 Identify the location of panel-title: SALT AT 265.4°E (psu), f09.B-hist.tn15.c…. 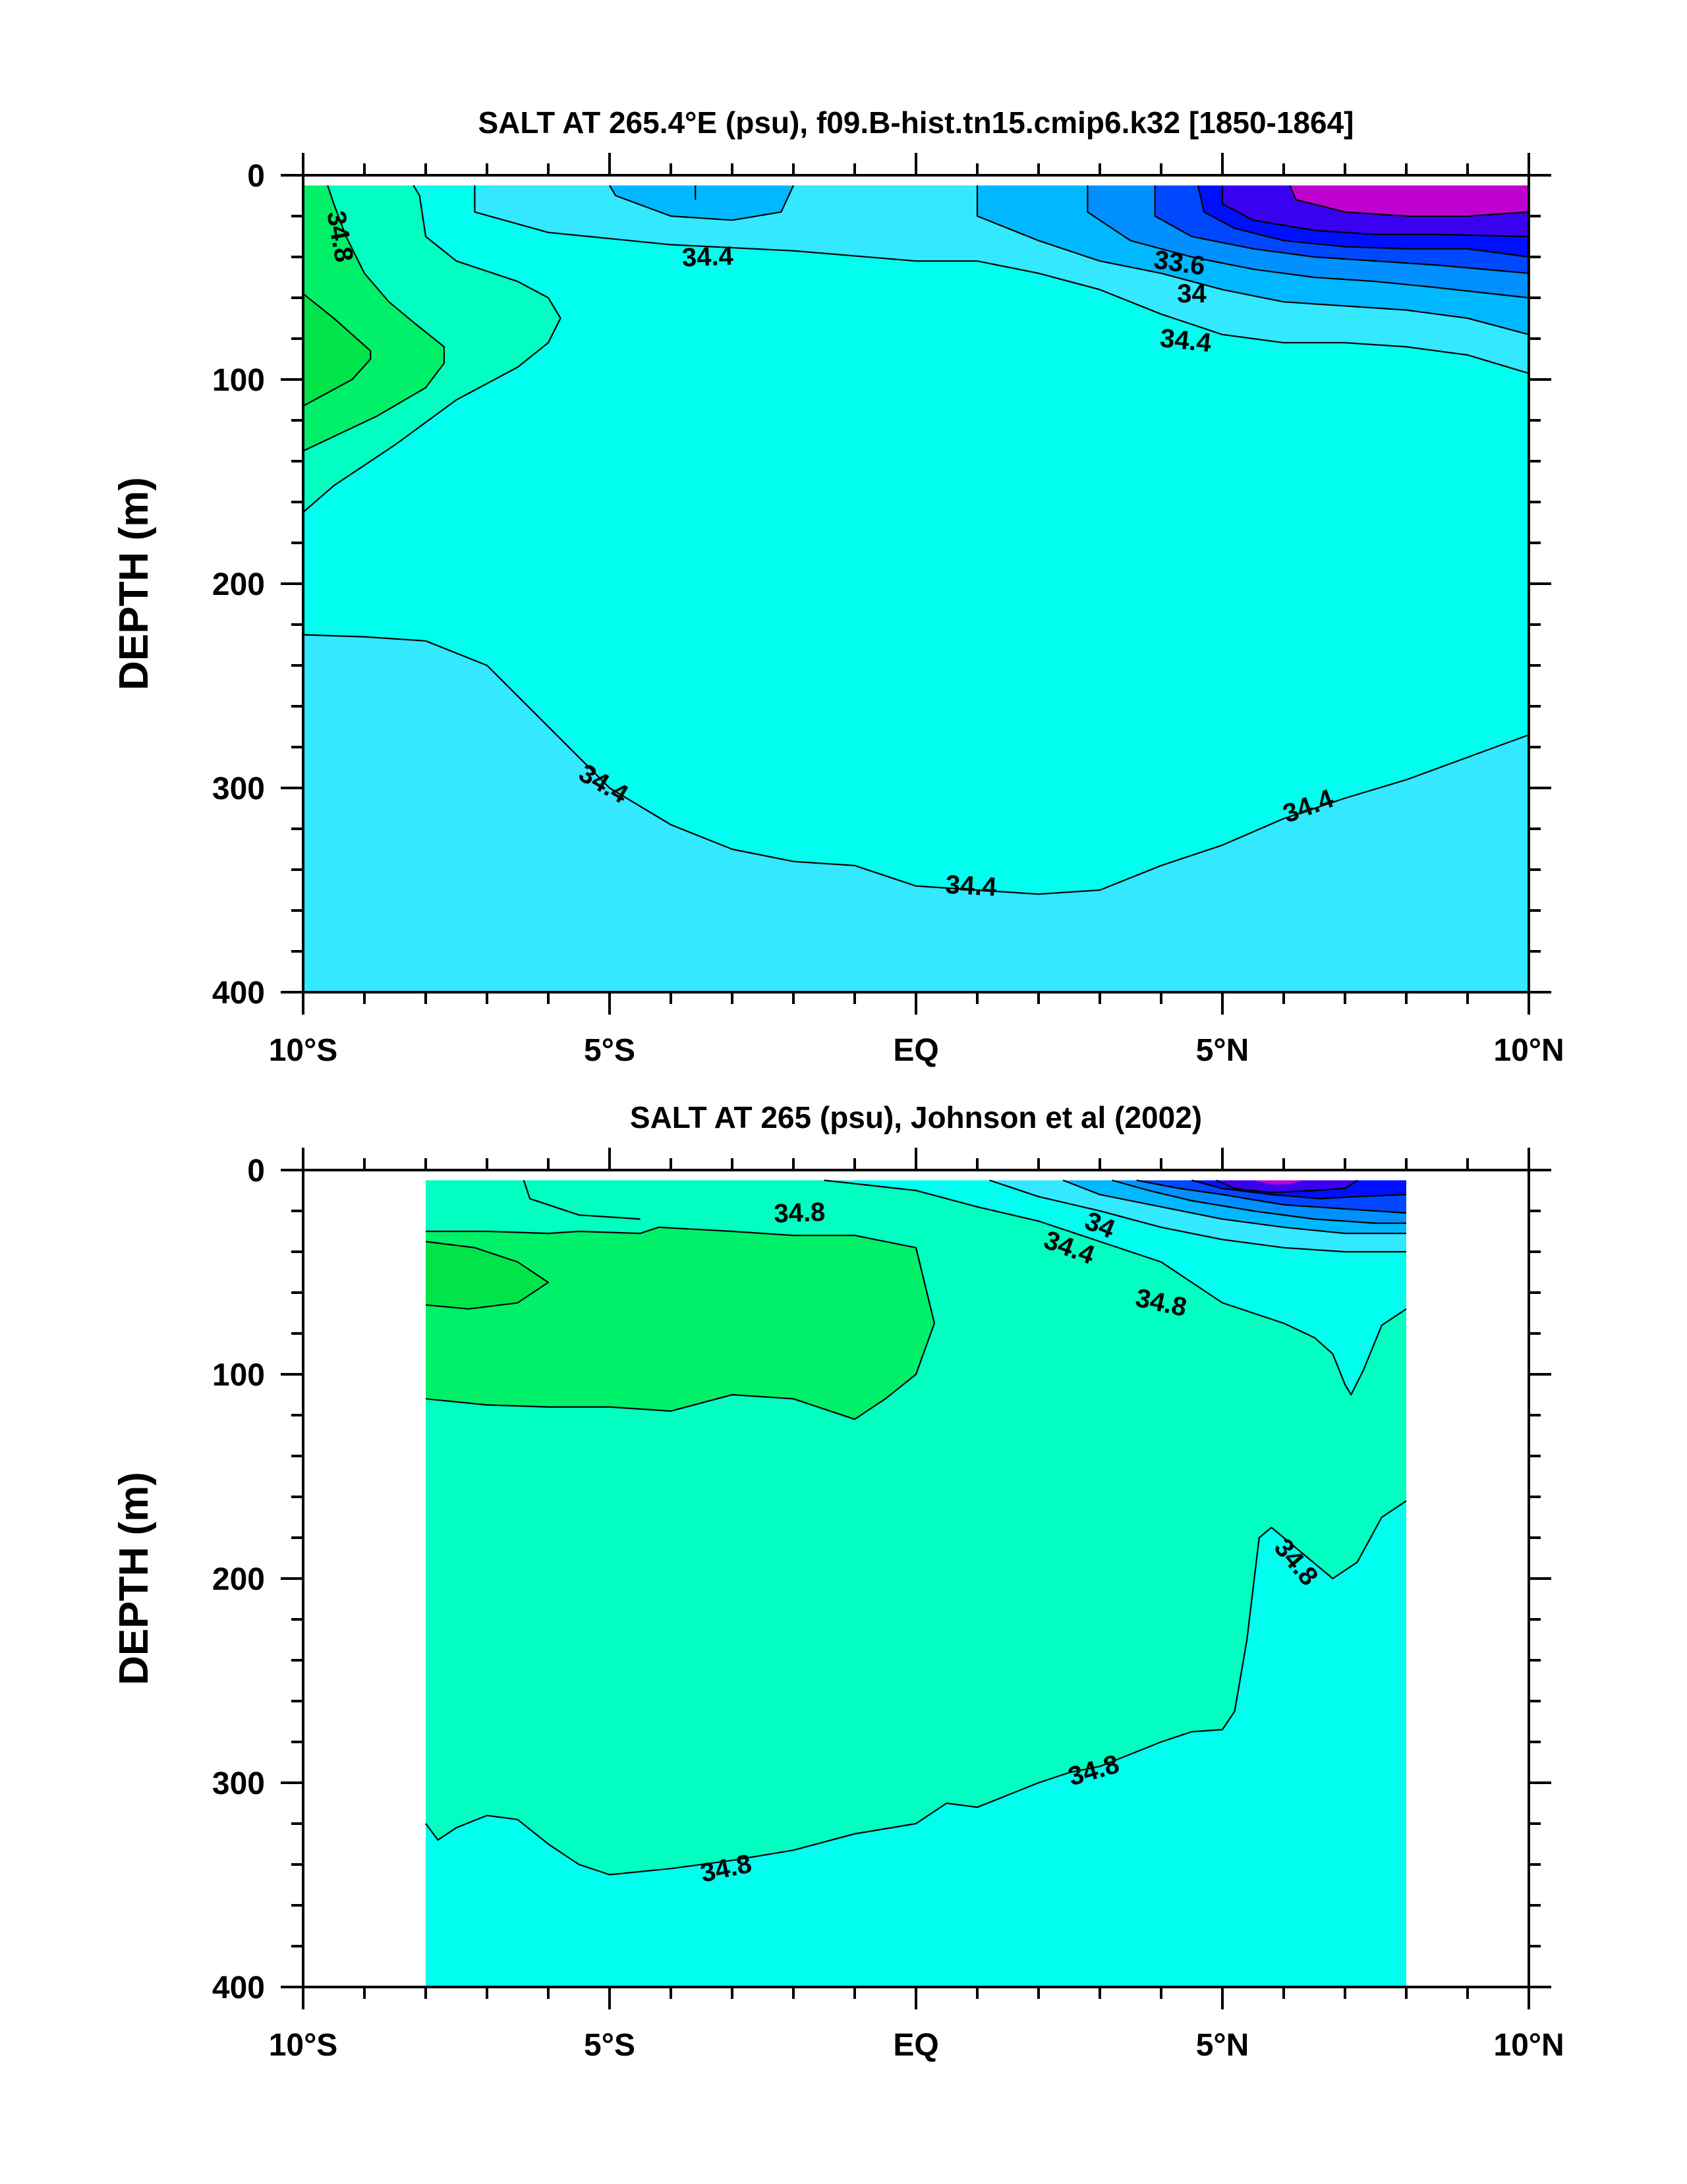
(916, 122).